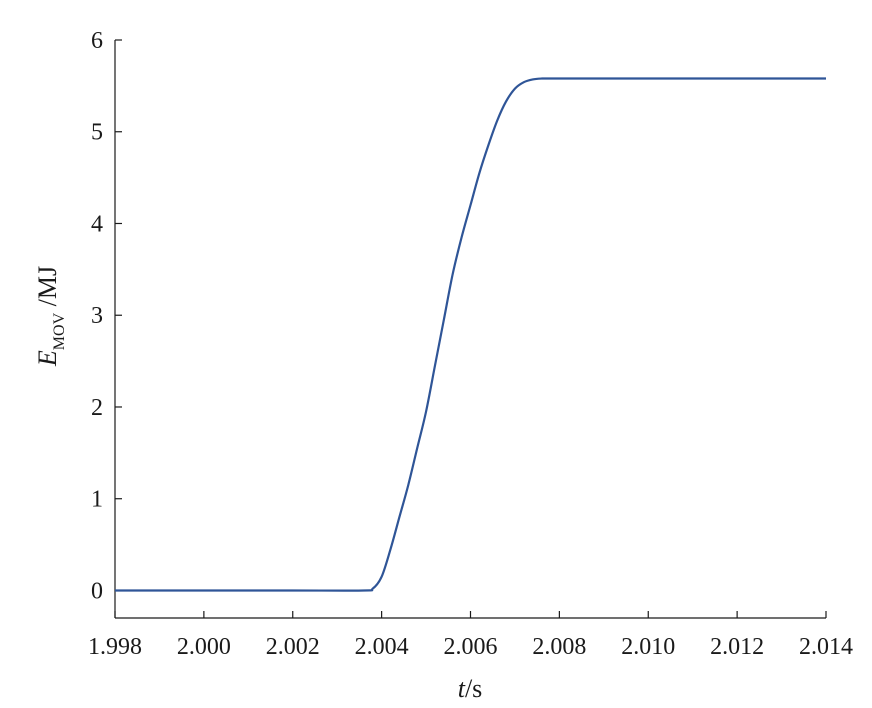 This screenshot has height=708, width=872. What do you see at coordinates (97, 224) in the screenshot?
I see `y-tick-label: 4` at bounding box center [97, 224].